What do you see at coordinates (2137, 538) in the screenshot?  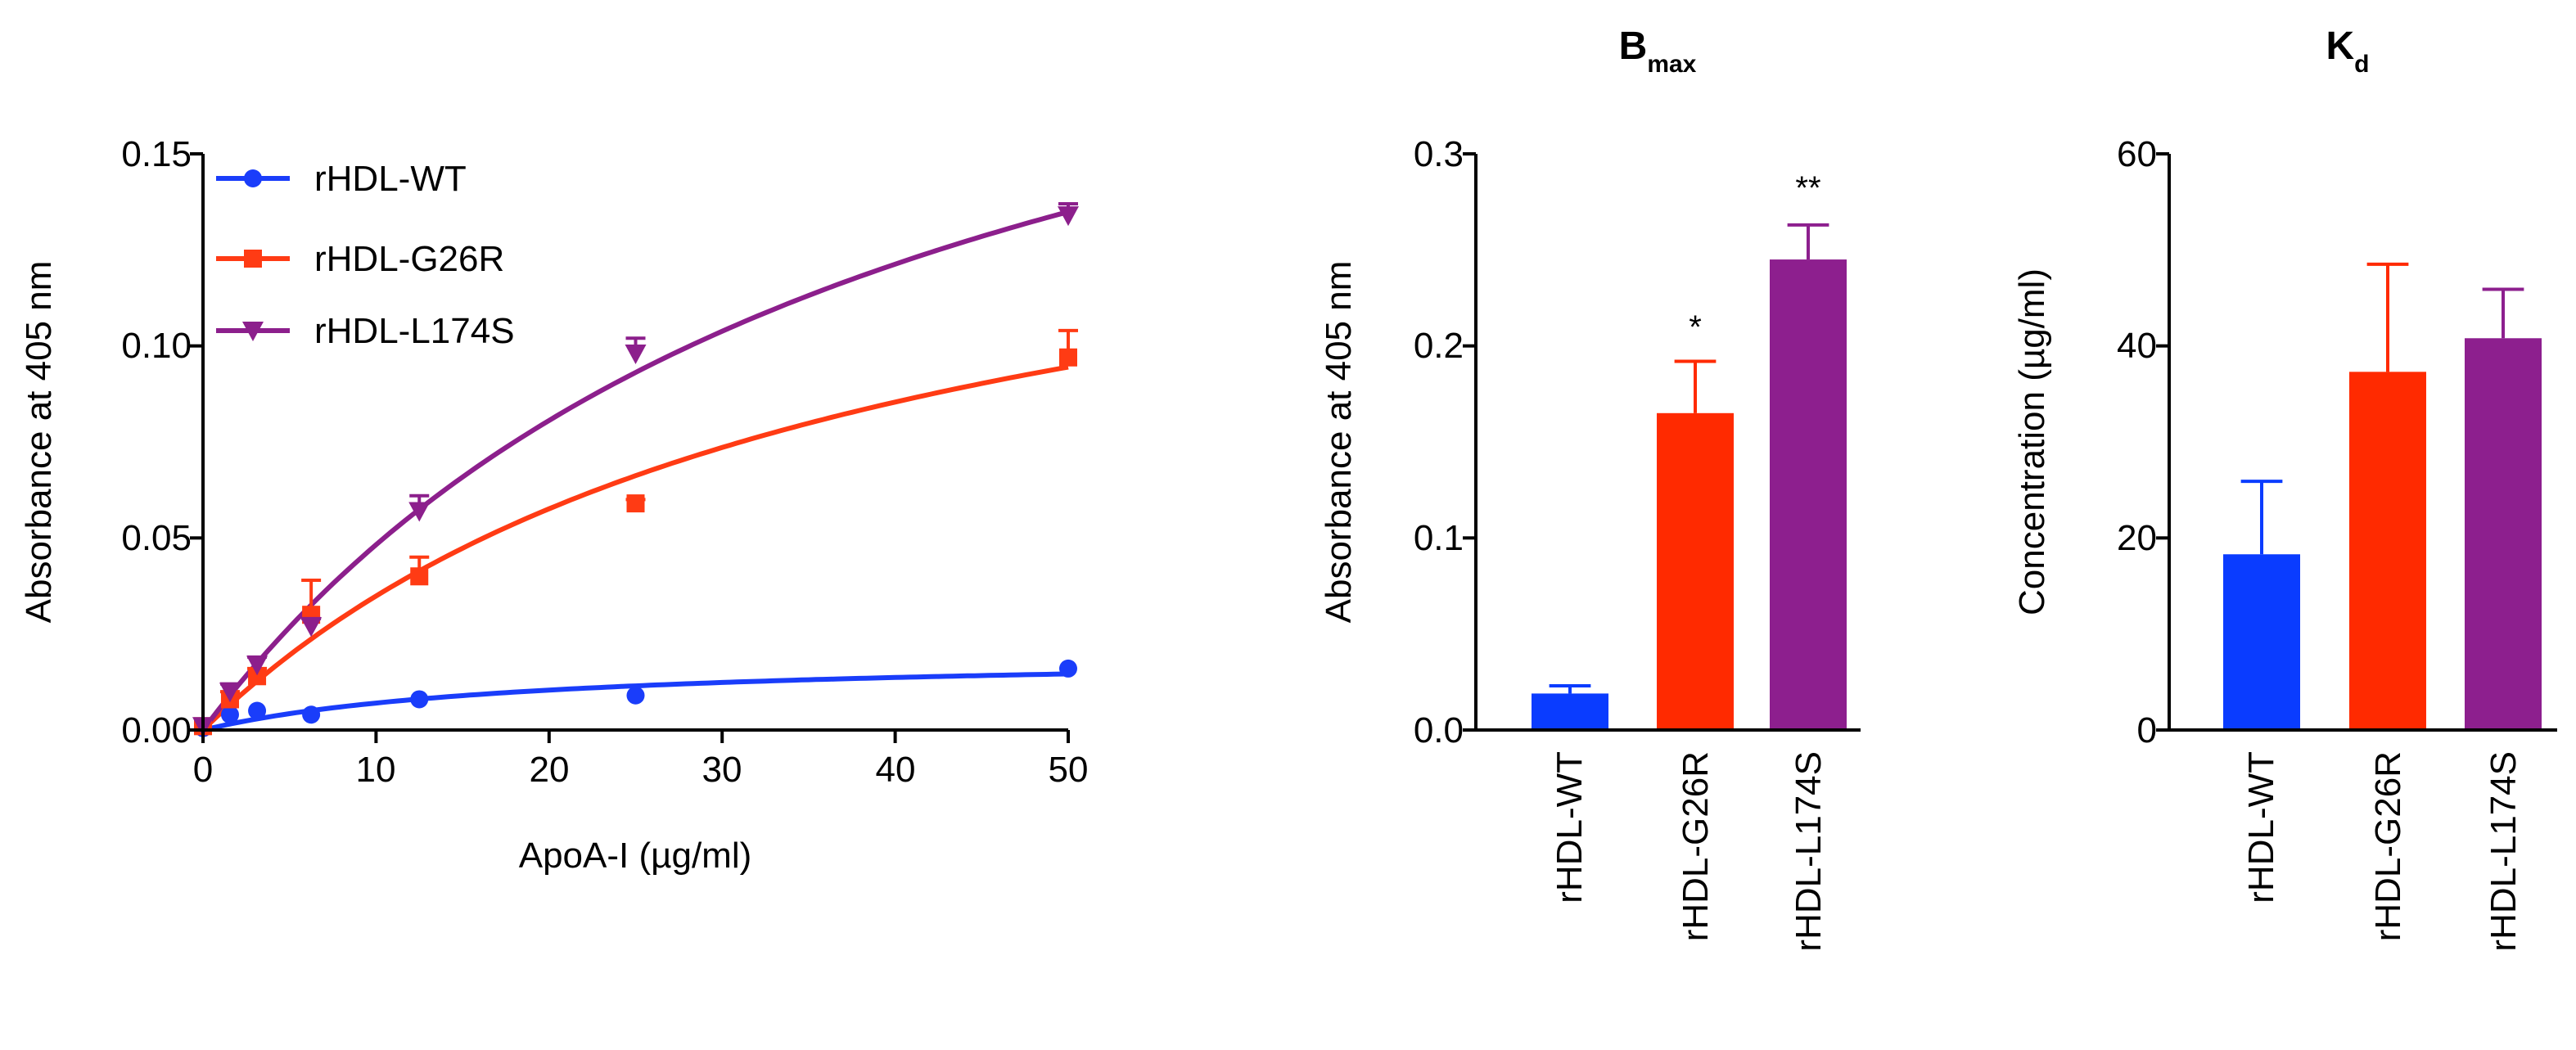 I see `y-tick-label: 20` at bounding box center [2137, 538].